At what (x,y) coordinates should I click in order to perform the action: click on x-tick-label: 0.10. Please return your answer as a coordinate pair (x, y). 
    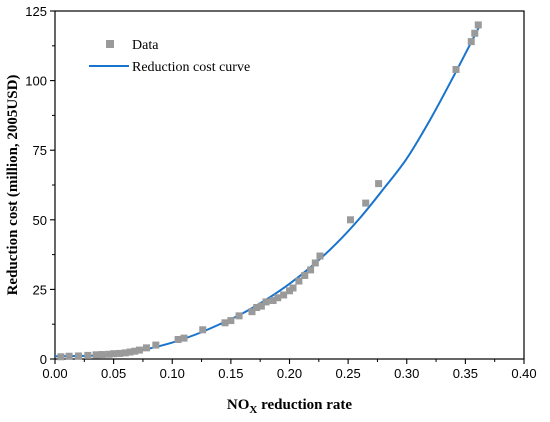
    Looking at the image, I should click on (172, 373).